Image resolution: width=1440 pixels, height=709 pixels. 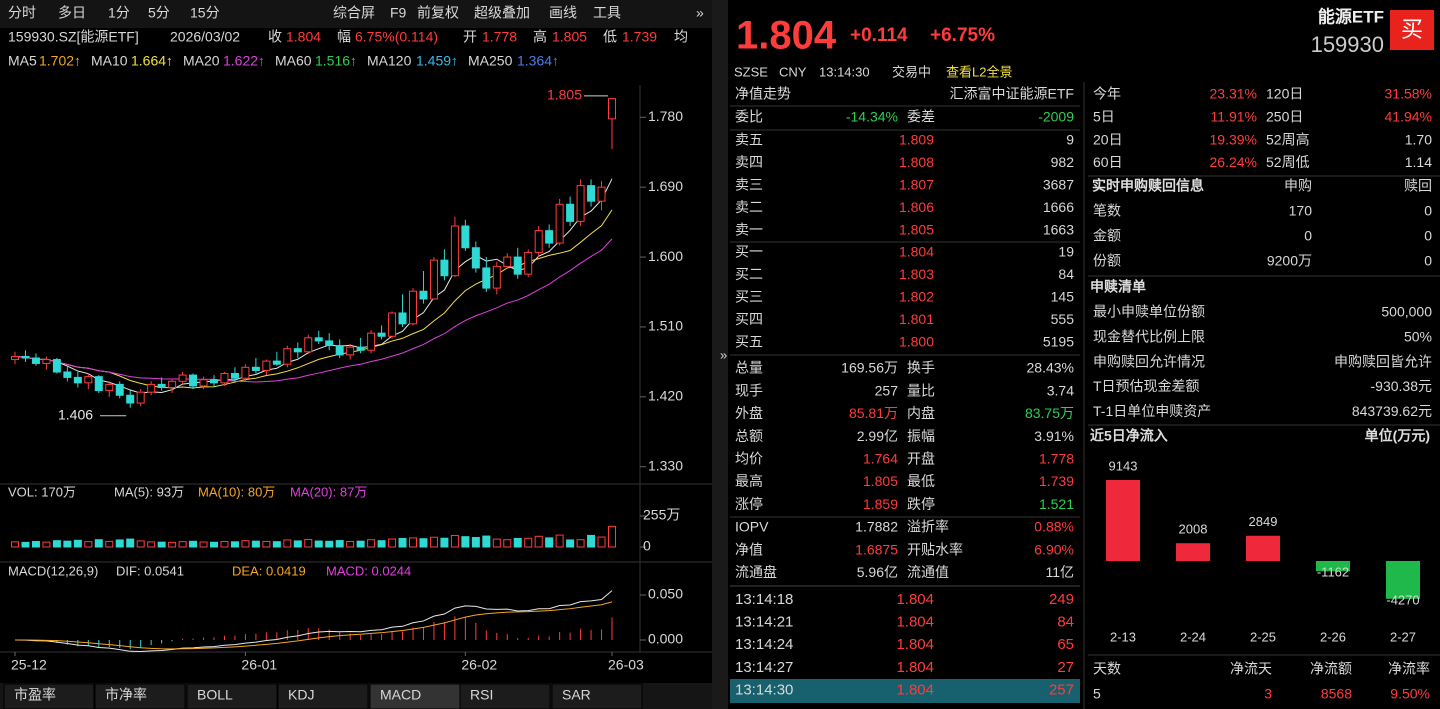 I want to click on summary-value: 5, so click(x=1097, y=694).